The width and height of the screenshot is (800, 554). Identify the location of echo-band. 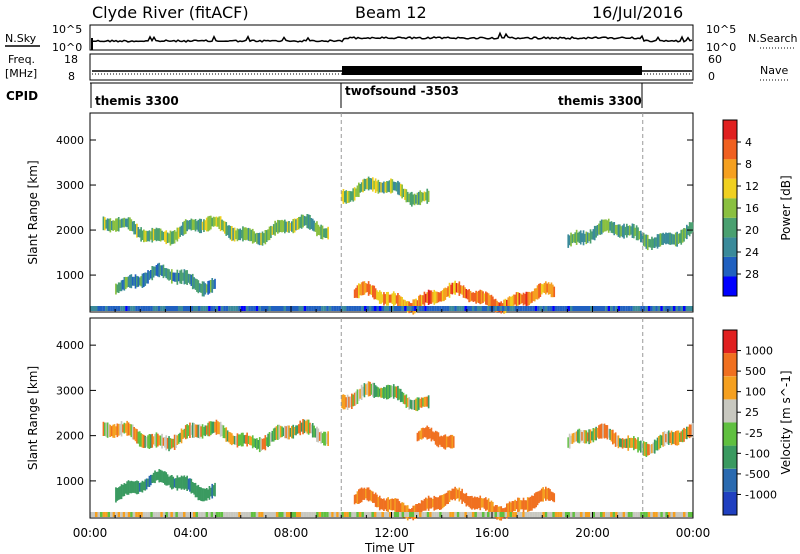
(385, 191).